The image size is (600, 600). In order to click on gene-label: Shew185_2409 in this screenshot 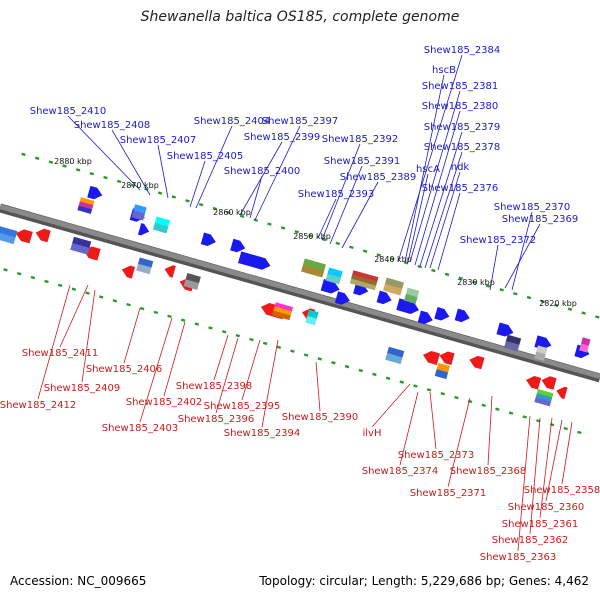, I will do `click(82, 388)`.